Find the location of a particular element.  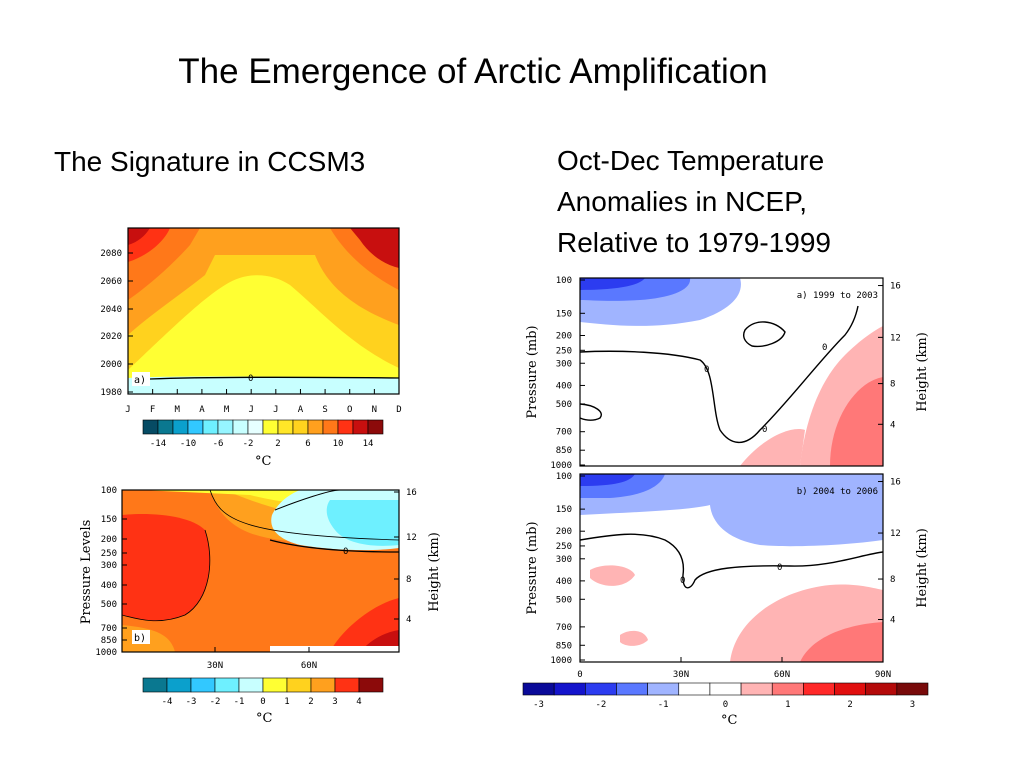

x-tick-label: 0 is located at coordinates (579, 675).